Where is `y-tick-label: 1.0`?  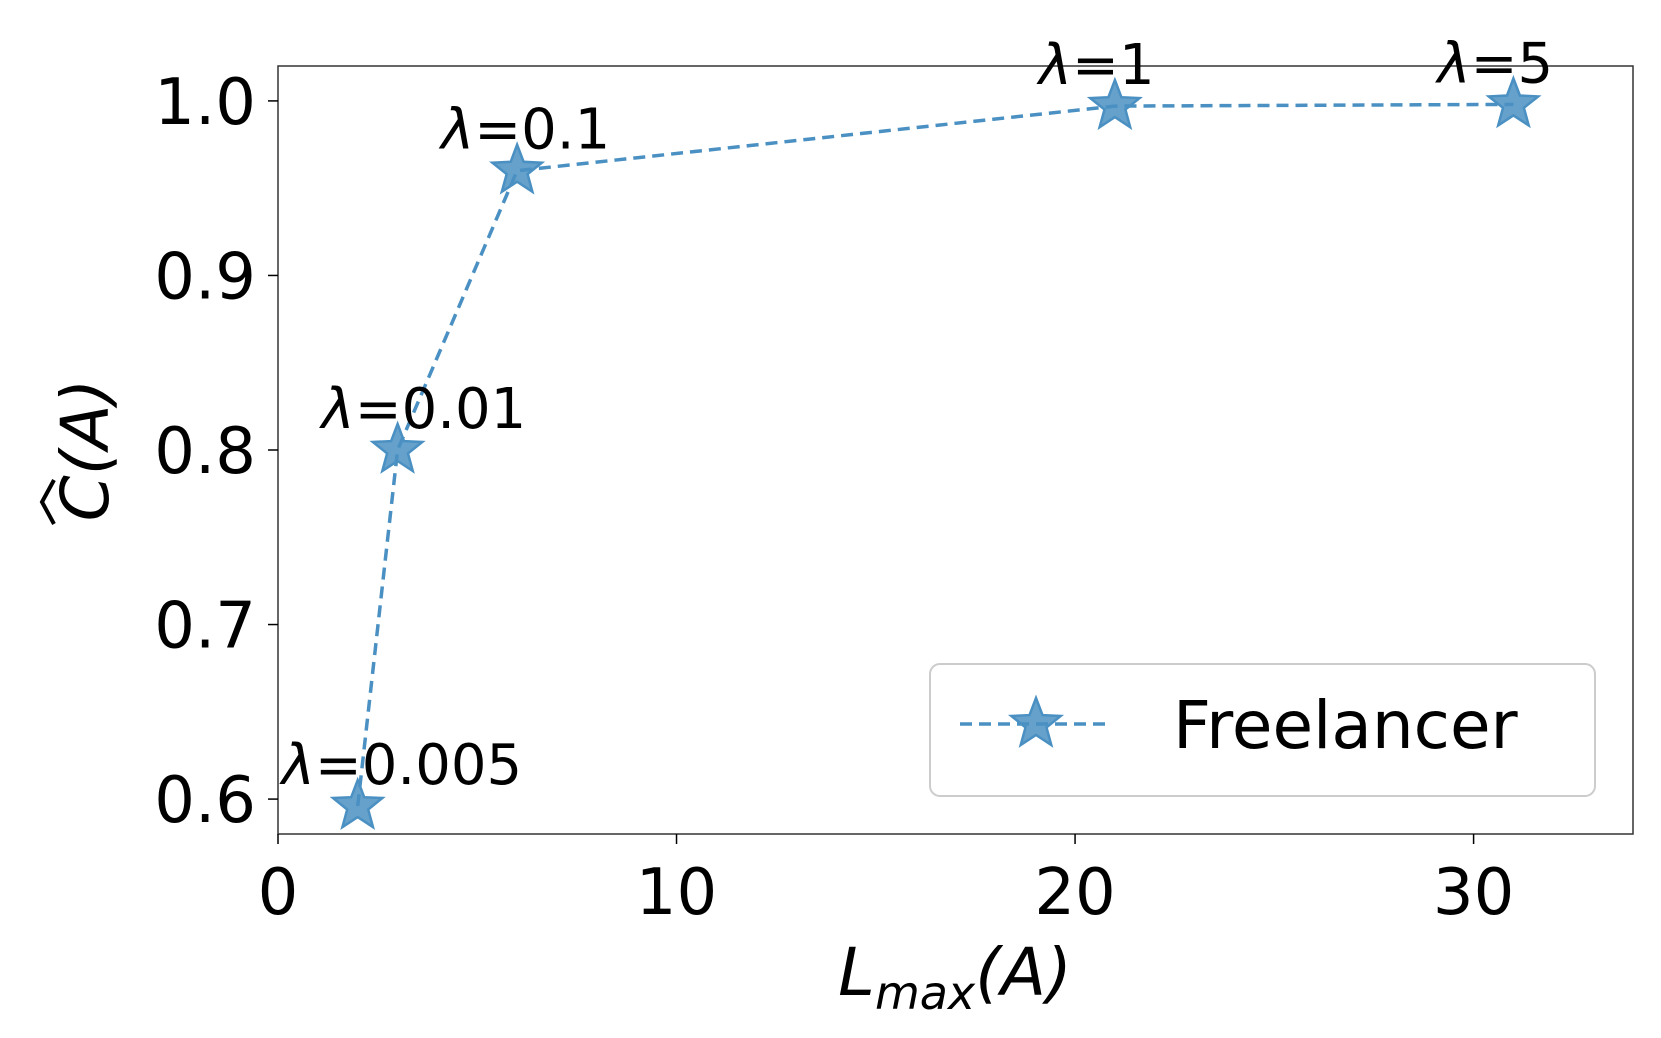 y-tick-label: 1.0 is located at coordinates (205, 103).